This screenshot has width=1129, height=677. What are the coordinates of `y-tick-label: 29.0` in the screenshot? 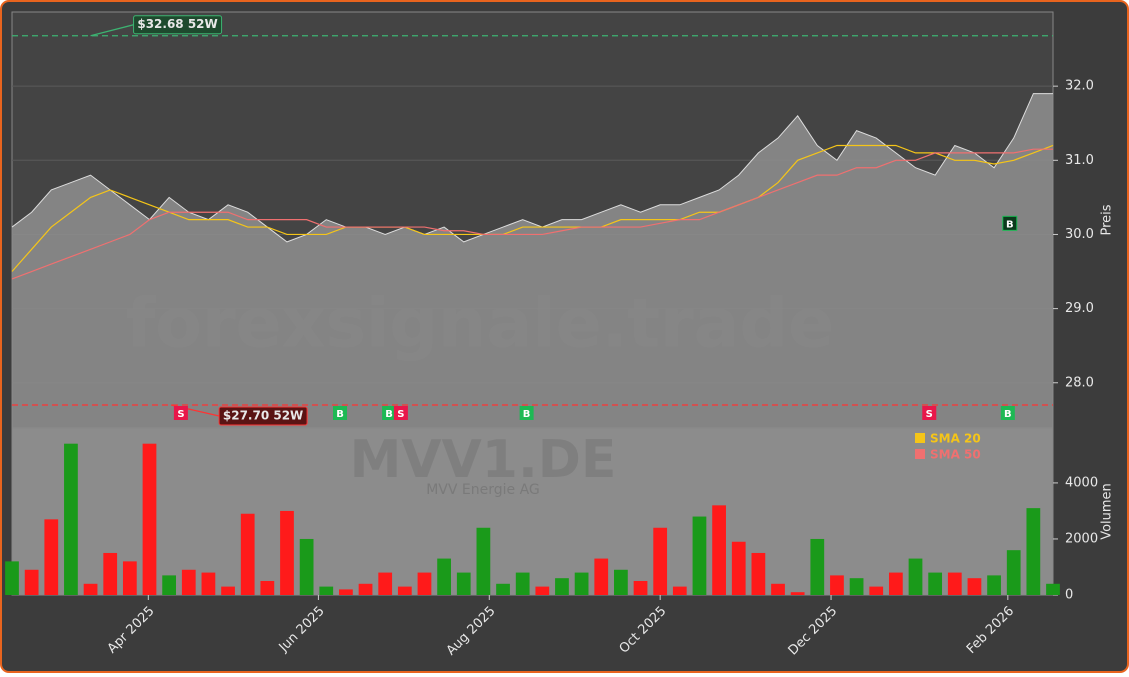 It's located at (1079, 308).